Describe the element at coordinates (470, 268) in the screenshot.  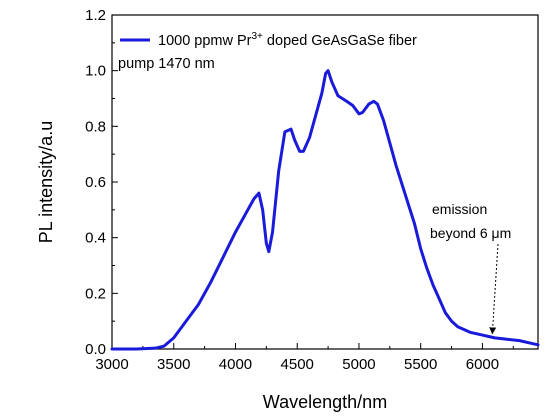
I see `emission-annotation: emission beyond 6 μm` at that location.